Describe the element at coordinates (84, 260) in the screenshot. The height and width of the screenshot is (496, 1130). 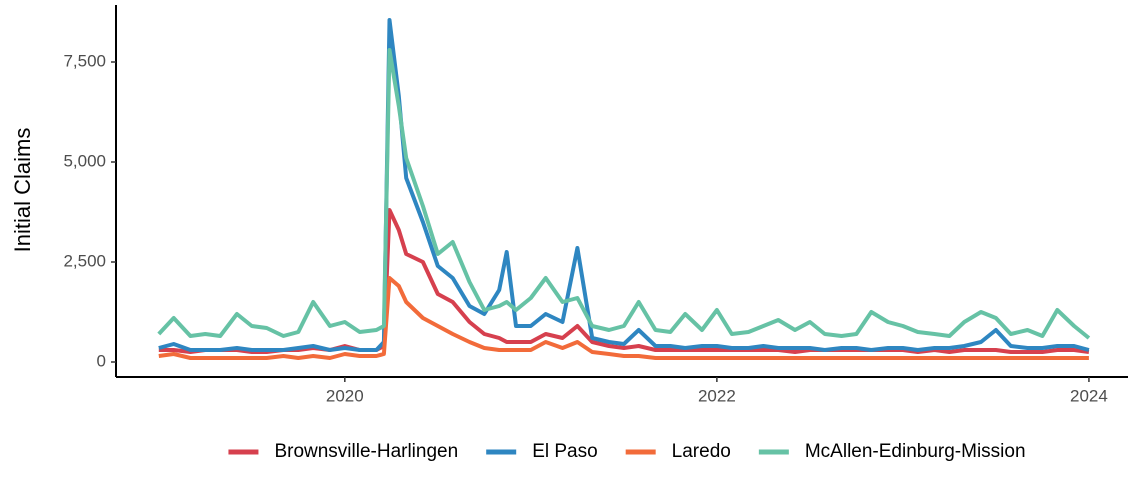
I see `y-tick-label: 2,500` at that location.